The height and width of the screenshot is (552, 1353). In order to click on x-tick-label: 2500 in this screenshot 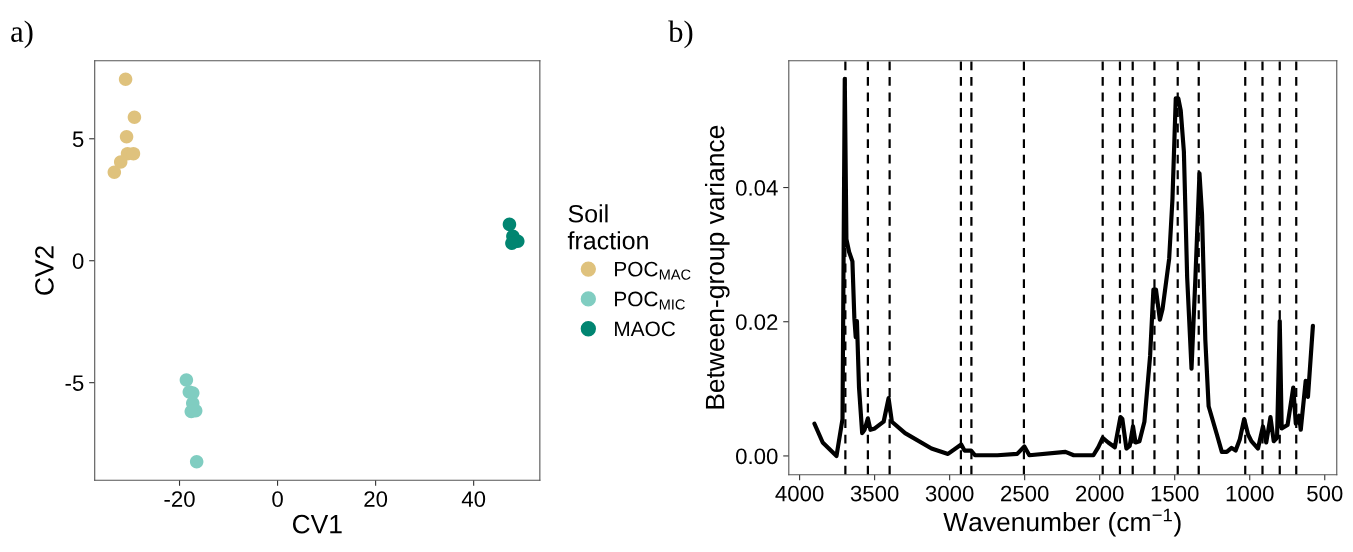, I will do `click(1025, 493)`.